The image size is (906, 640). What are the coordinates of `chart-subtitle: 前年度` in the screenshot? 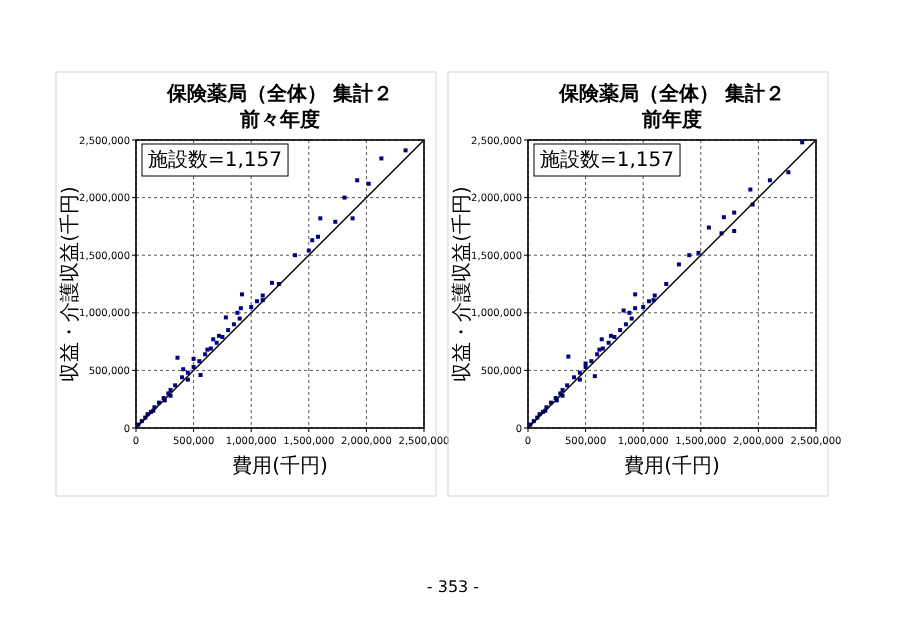 It's located at (671, 120).